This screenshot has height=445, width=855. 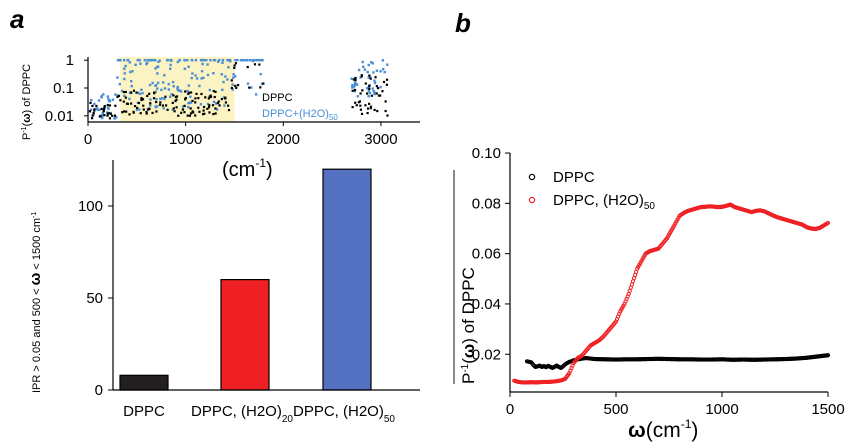 What do you see at coordinates (463, 23) in the screenshot?
I see `panel-b-letter: b` at bounding box center [463, 23].